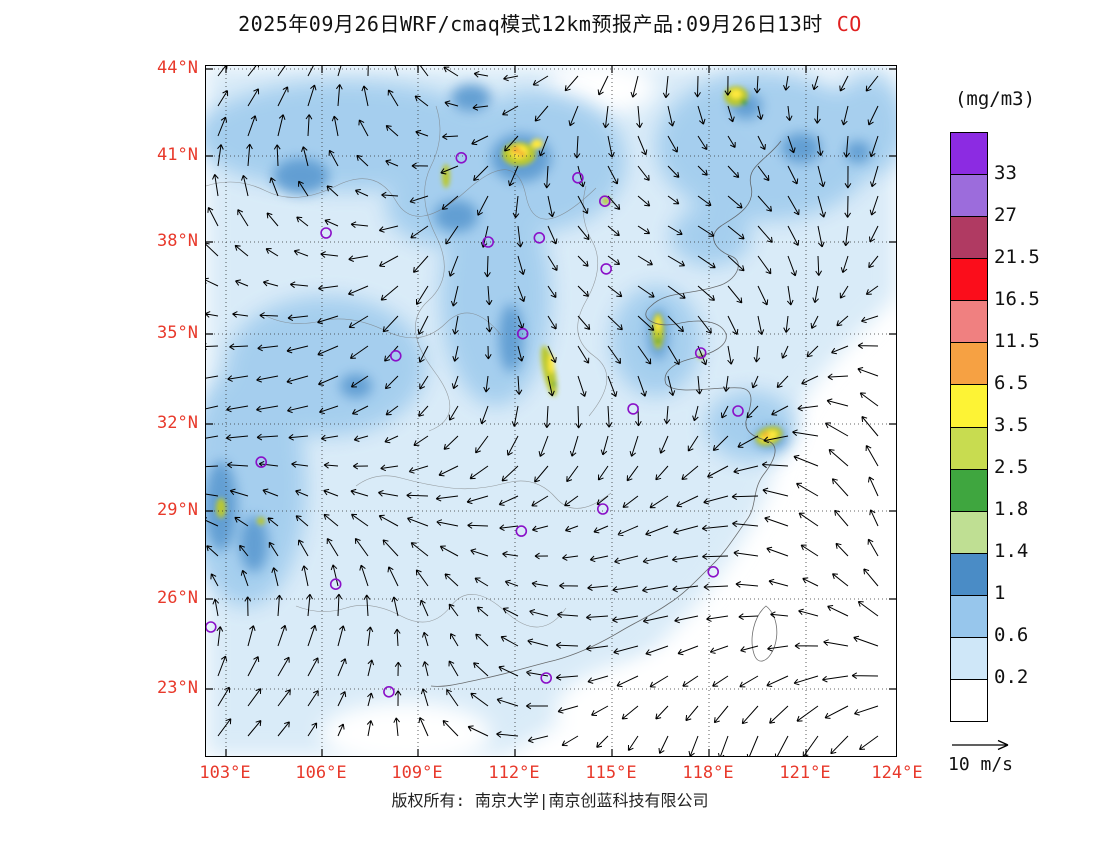 This screenshot has height=850, width=1100. Describe the element at coordinates (1011, 551) in the screenshot. I see `colorbar-tick-label: 1.4` at that location.